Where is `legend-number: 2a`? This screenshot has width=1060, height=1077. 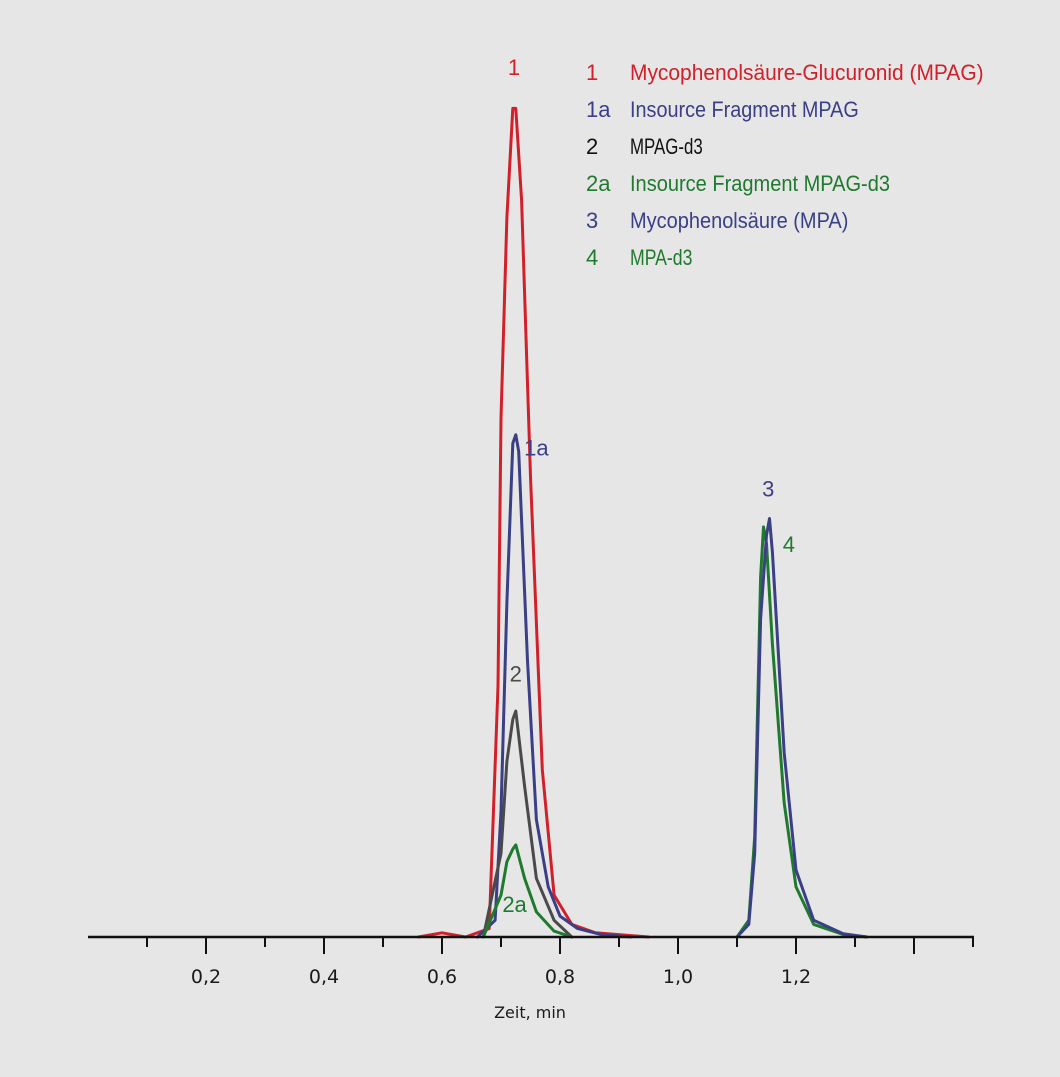
legend-number: 2a is located at coordinates (598, 183).